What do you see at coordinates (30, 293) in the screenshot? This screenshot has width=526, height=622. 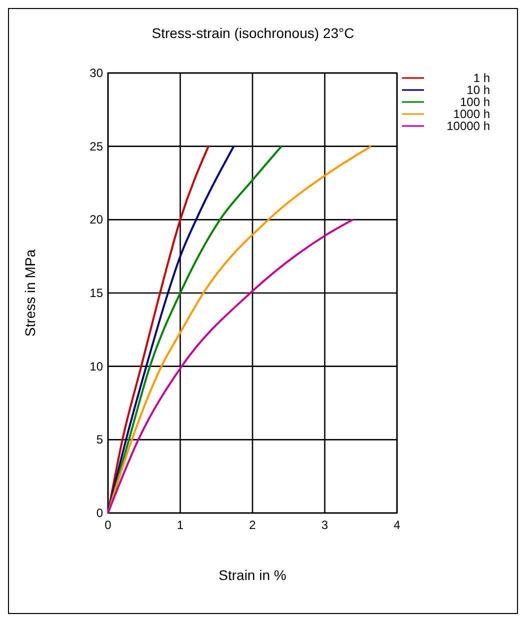 I see `y-axis-title: Stress in MPa` at bounding box center [30, 293].